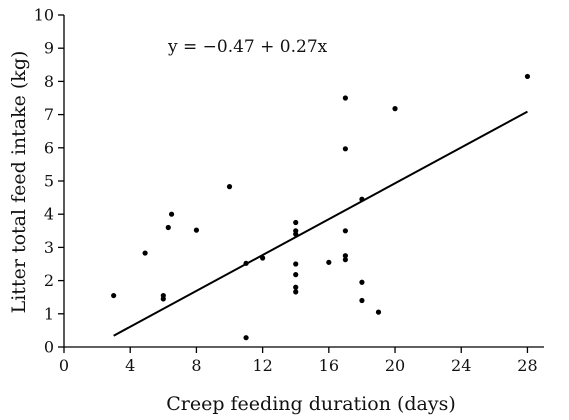  I want to click on y-tick-label: 9, so click(49, 48).